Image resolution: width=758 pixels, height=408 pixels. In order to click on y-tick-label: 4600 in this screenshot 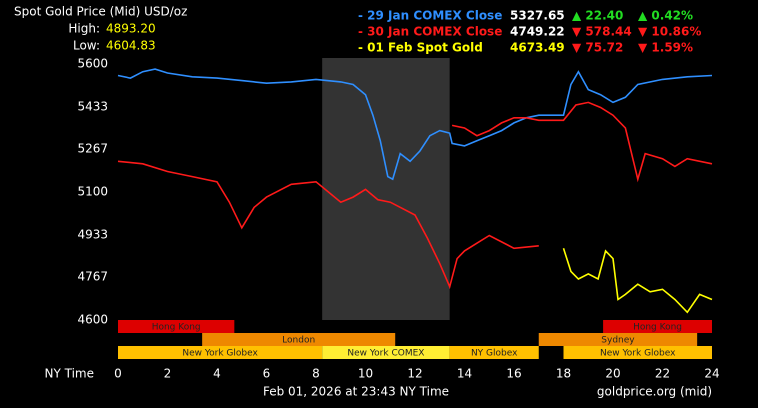, I will do `click(92, 320)`.